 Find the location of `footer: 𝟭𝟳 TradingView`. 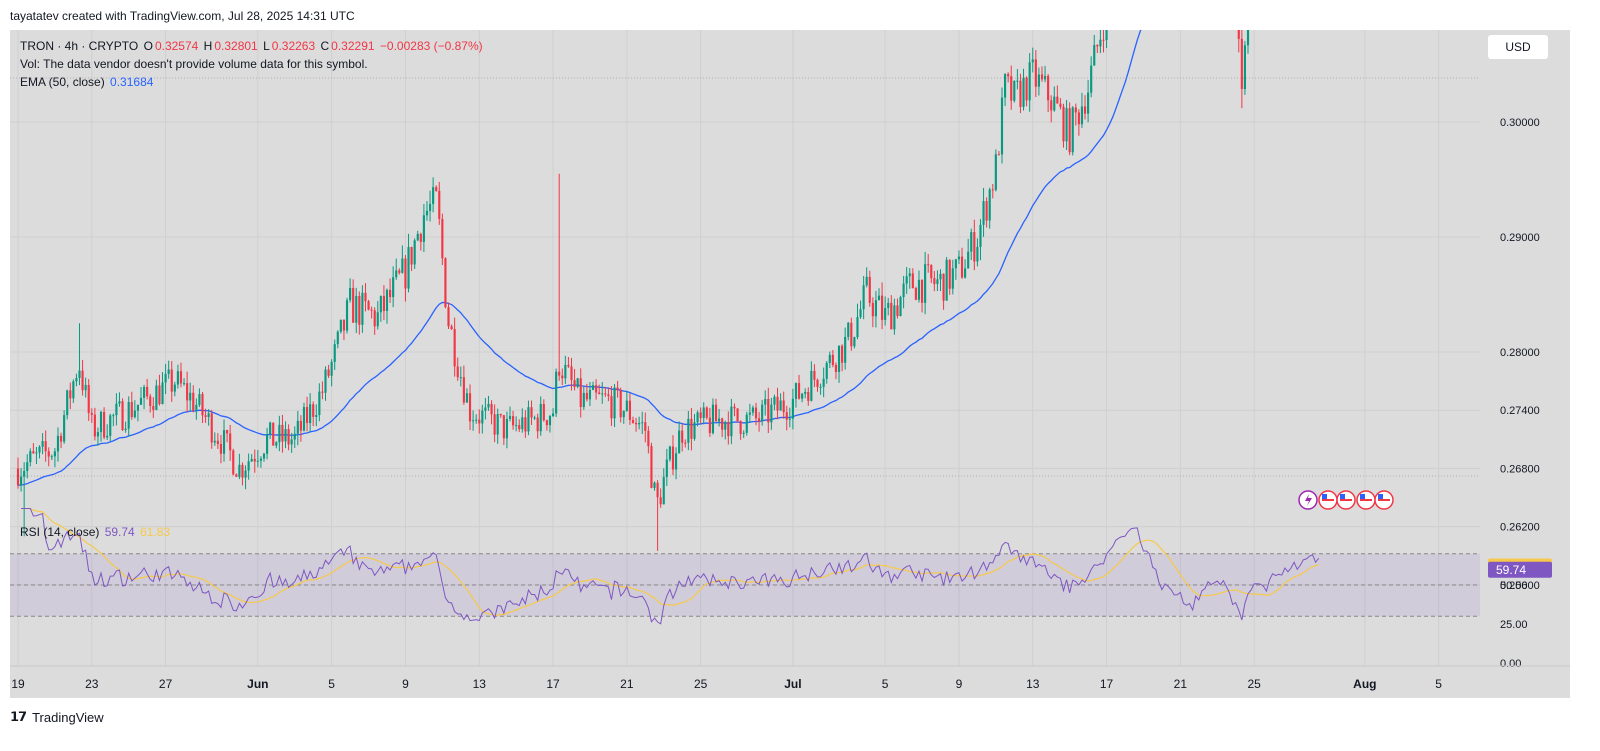

footer: 𝟭𝟳 TradingView is located at coordinates (57, 717).